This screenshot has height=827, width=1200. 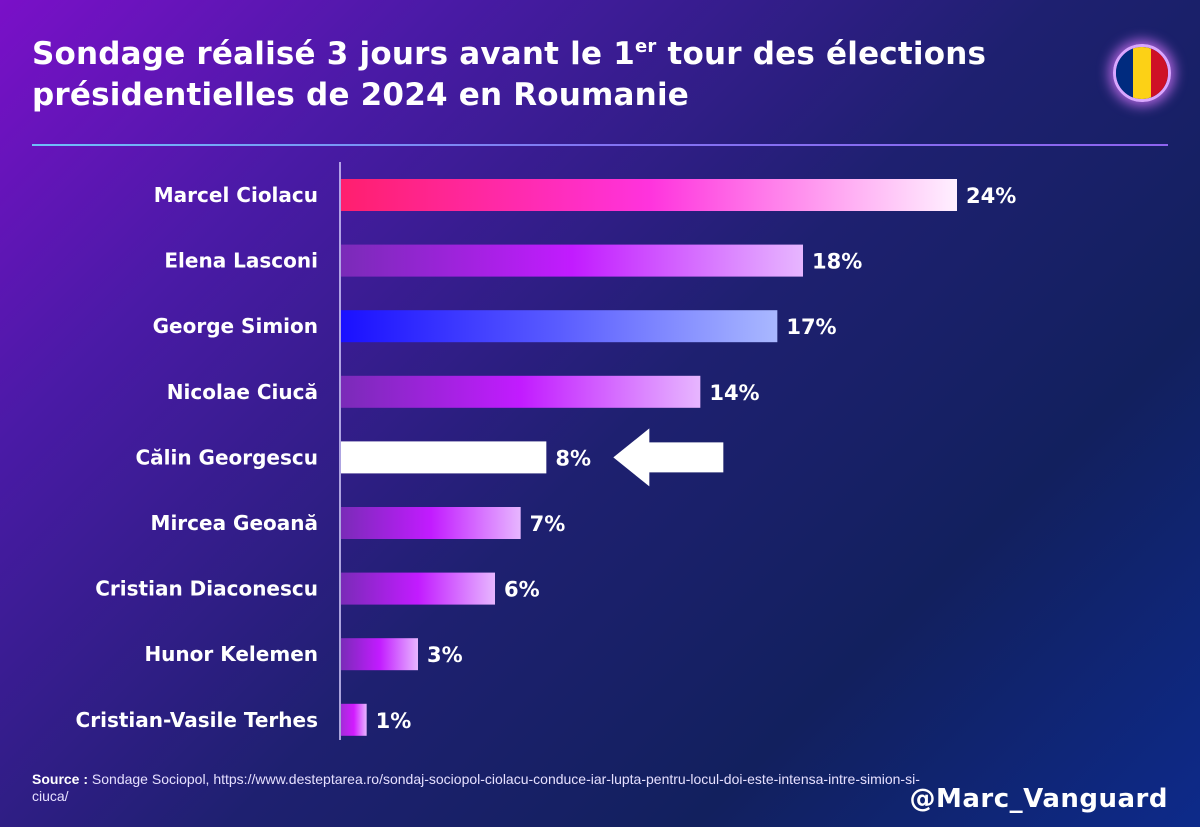 What do you see at coordinates (242, 392) in the screenshot?
I see `category-label: Nicolae Ciucă` at bounding box center [242, 392].